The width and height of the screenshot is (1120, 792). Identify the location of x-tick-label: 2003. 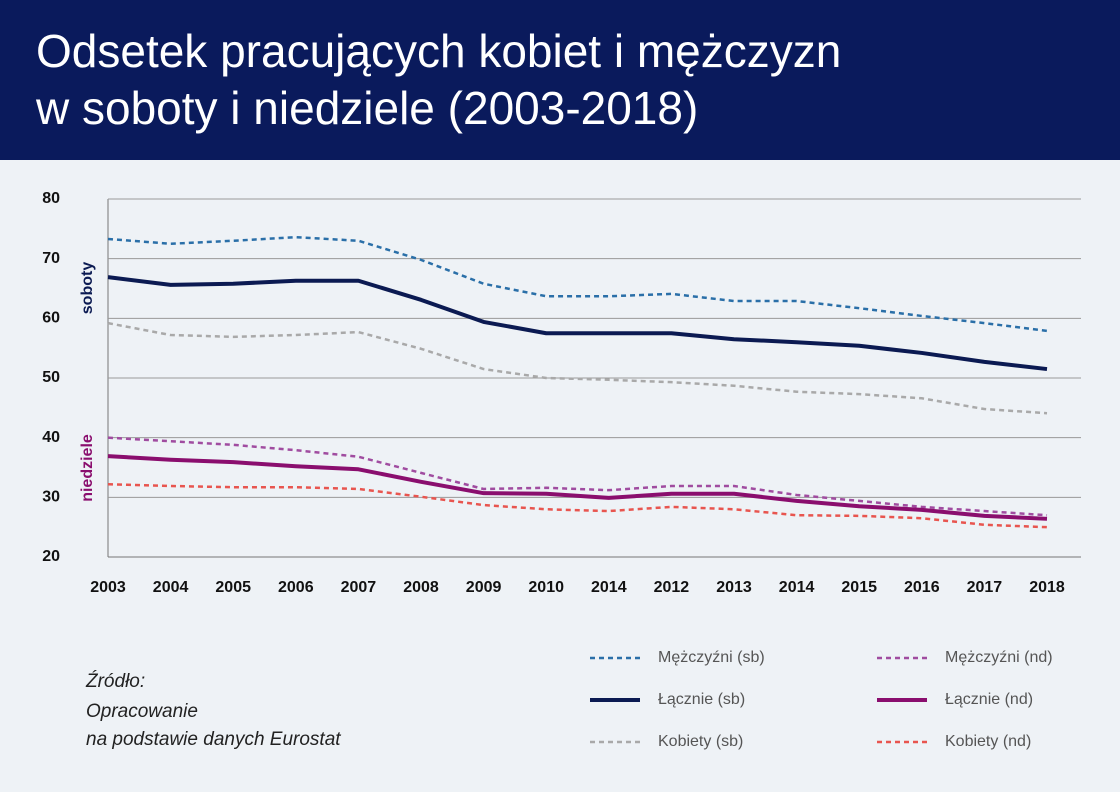
(108, 587).